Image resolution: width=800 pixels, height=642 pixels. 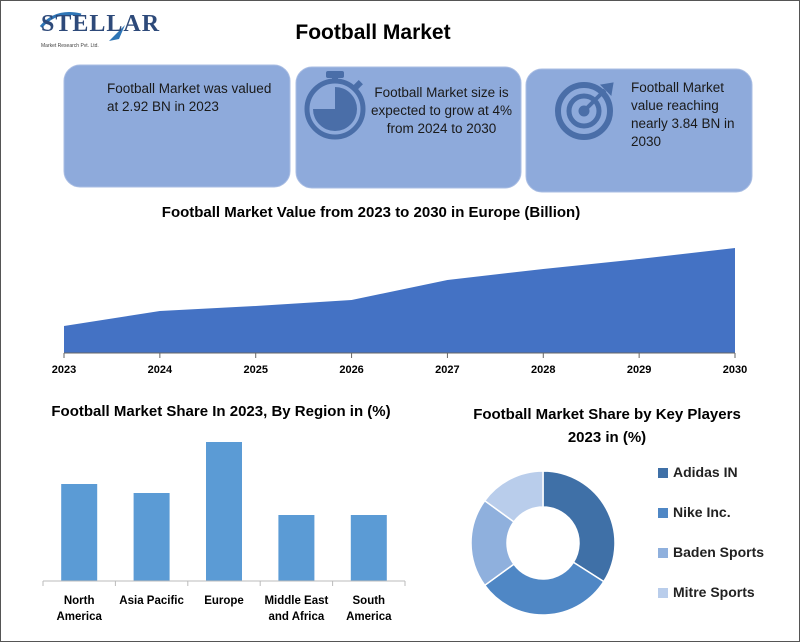 I want to click on x-tick-label: 2029, so click(x=639, y=370).